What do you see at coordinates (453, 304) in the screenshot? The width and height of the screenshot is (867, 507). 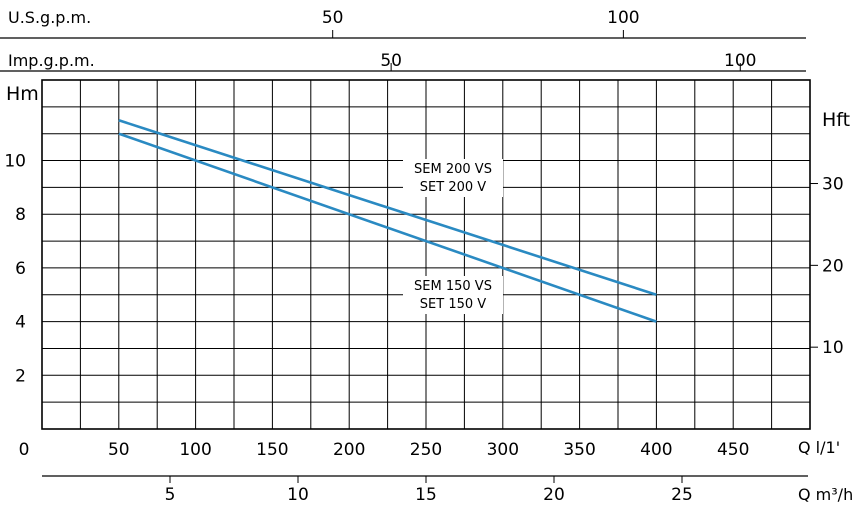 I see `series-label-line2: SET 150 V` at bounding box center [453, 304].